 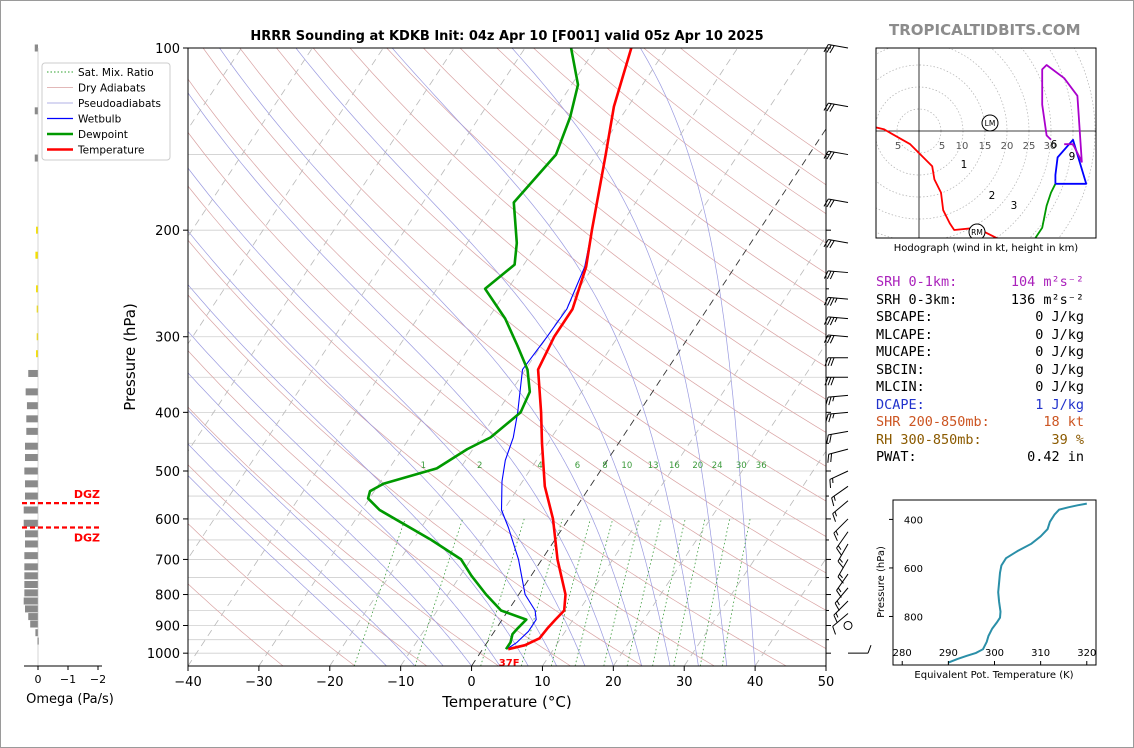 I want to click on legend-label: Temperature, so click(x=111, y=151).